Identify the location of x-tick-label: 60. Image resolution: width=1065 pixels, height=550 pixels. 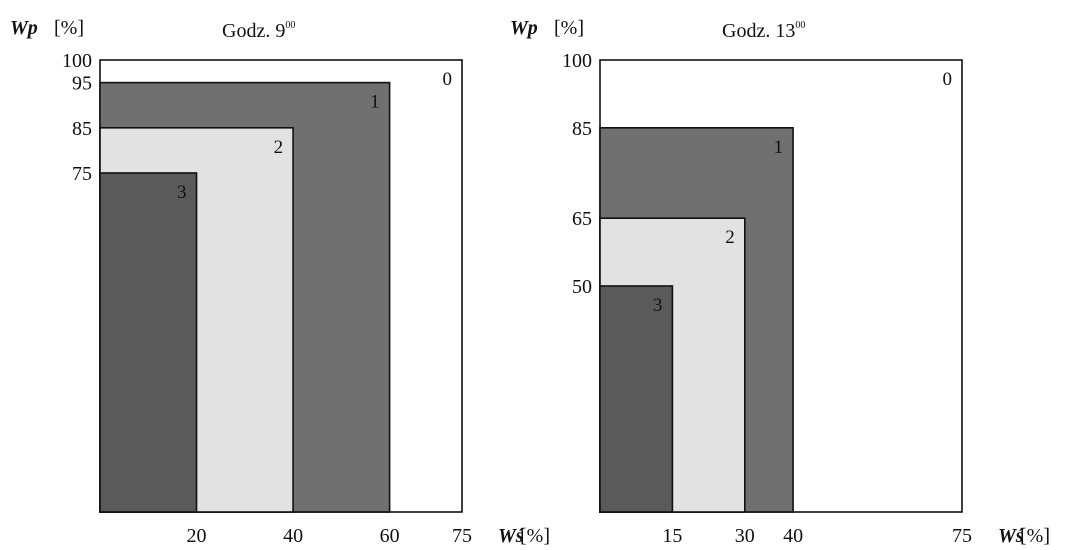
(390, 536).